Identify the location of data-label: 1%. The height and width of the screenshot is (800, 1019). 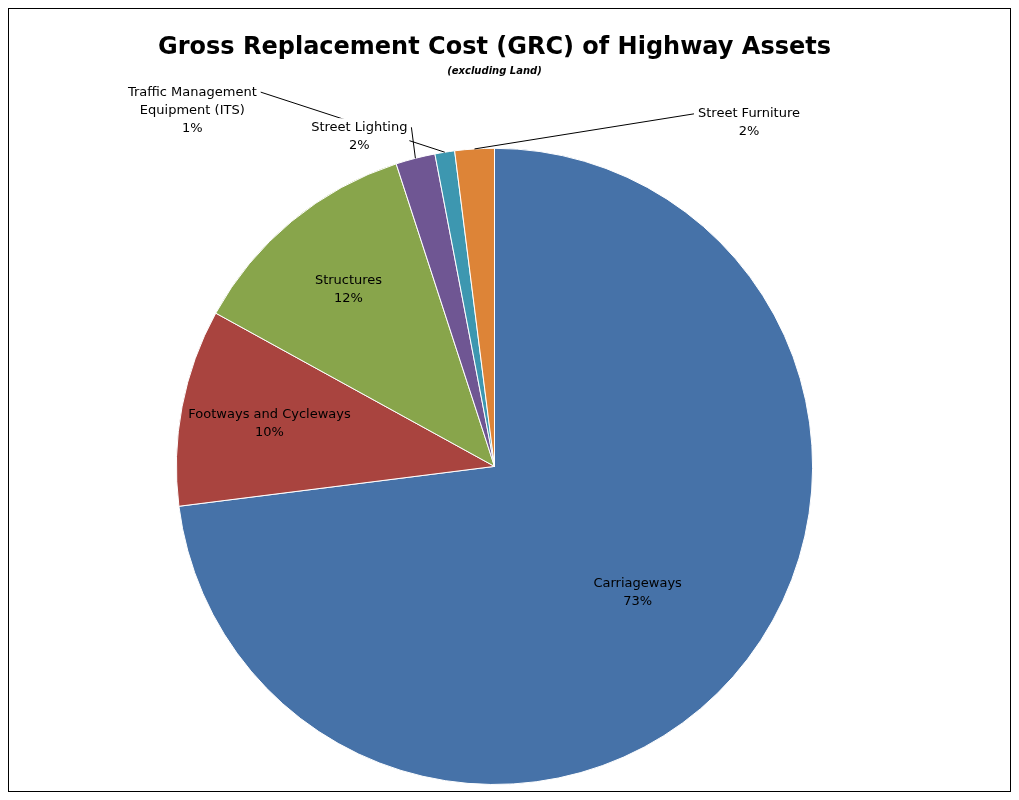
(192, 127).